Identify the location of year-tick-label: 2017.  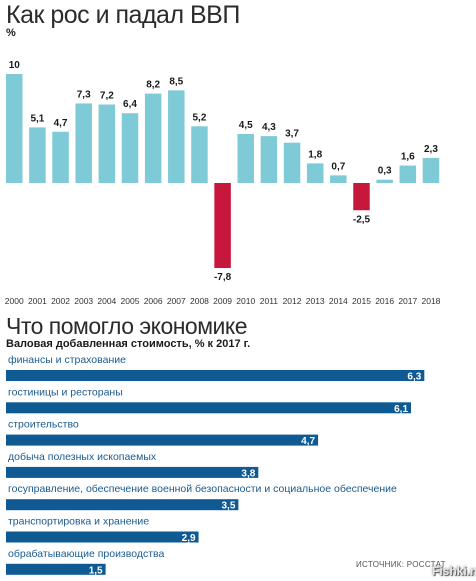
(407, 301).